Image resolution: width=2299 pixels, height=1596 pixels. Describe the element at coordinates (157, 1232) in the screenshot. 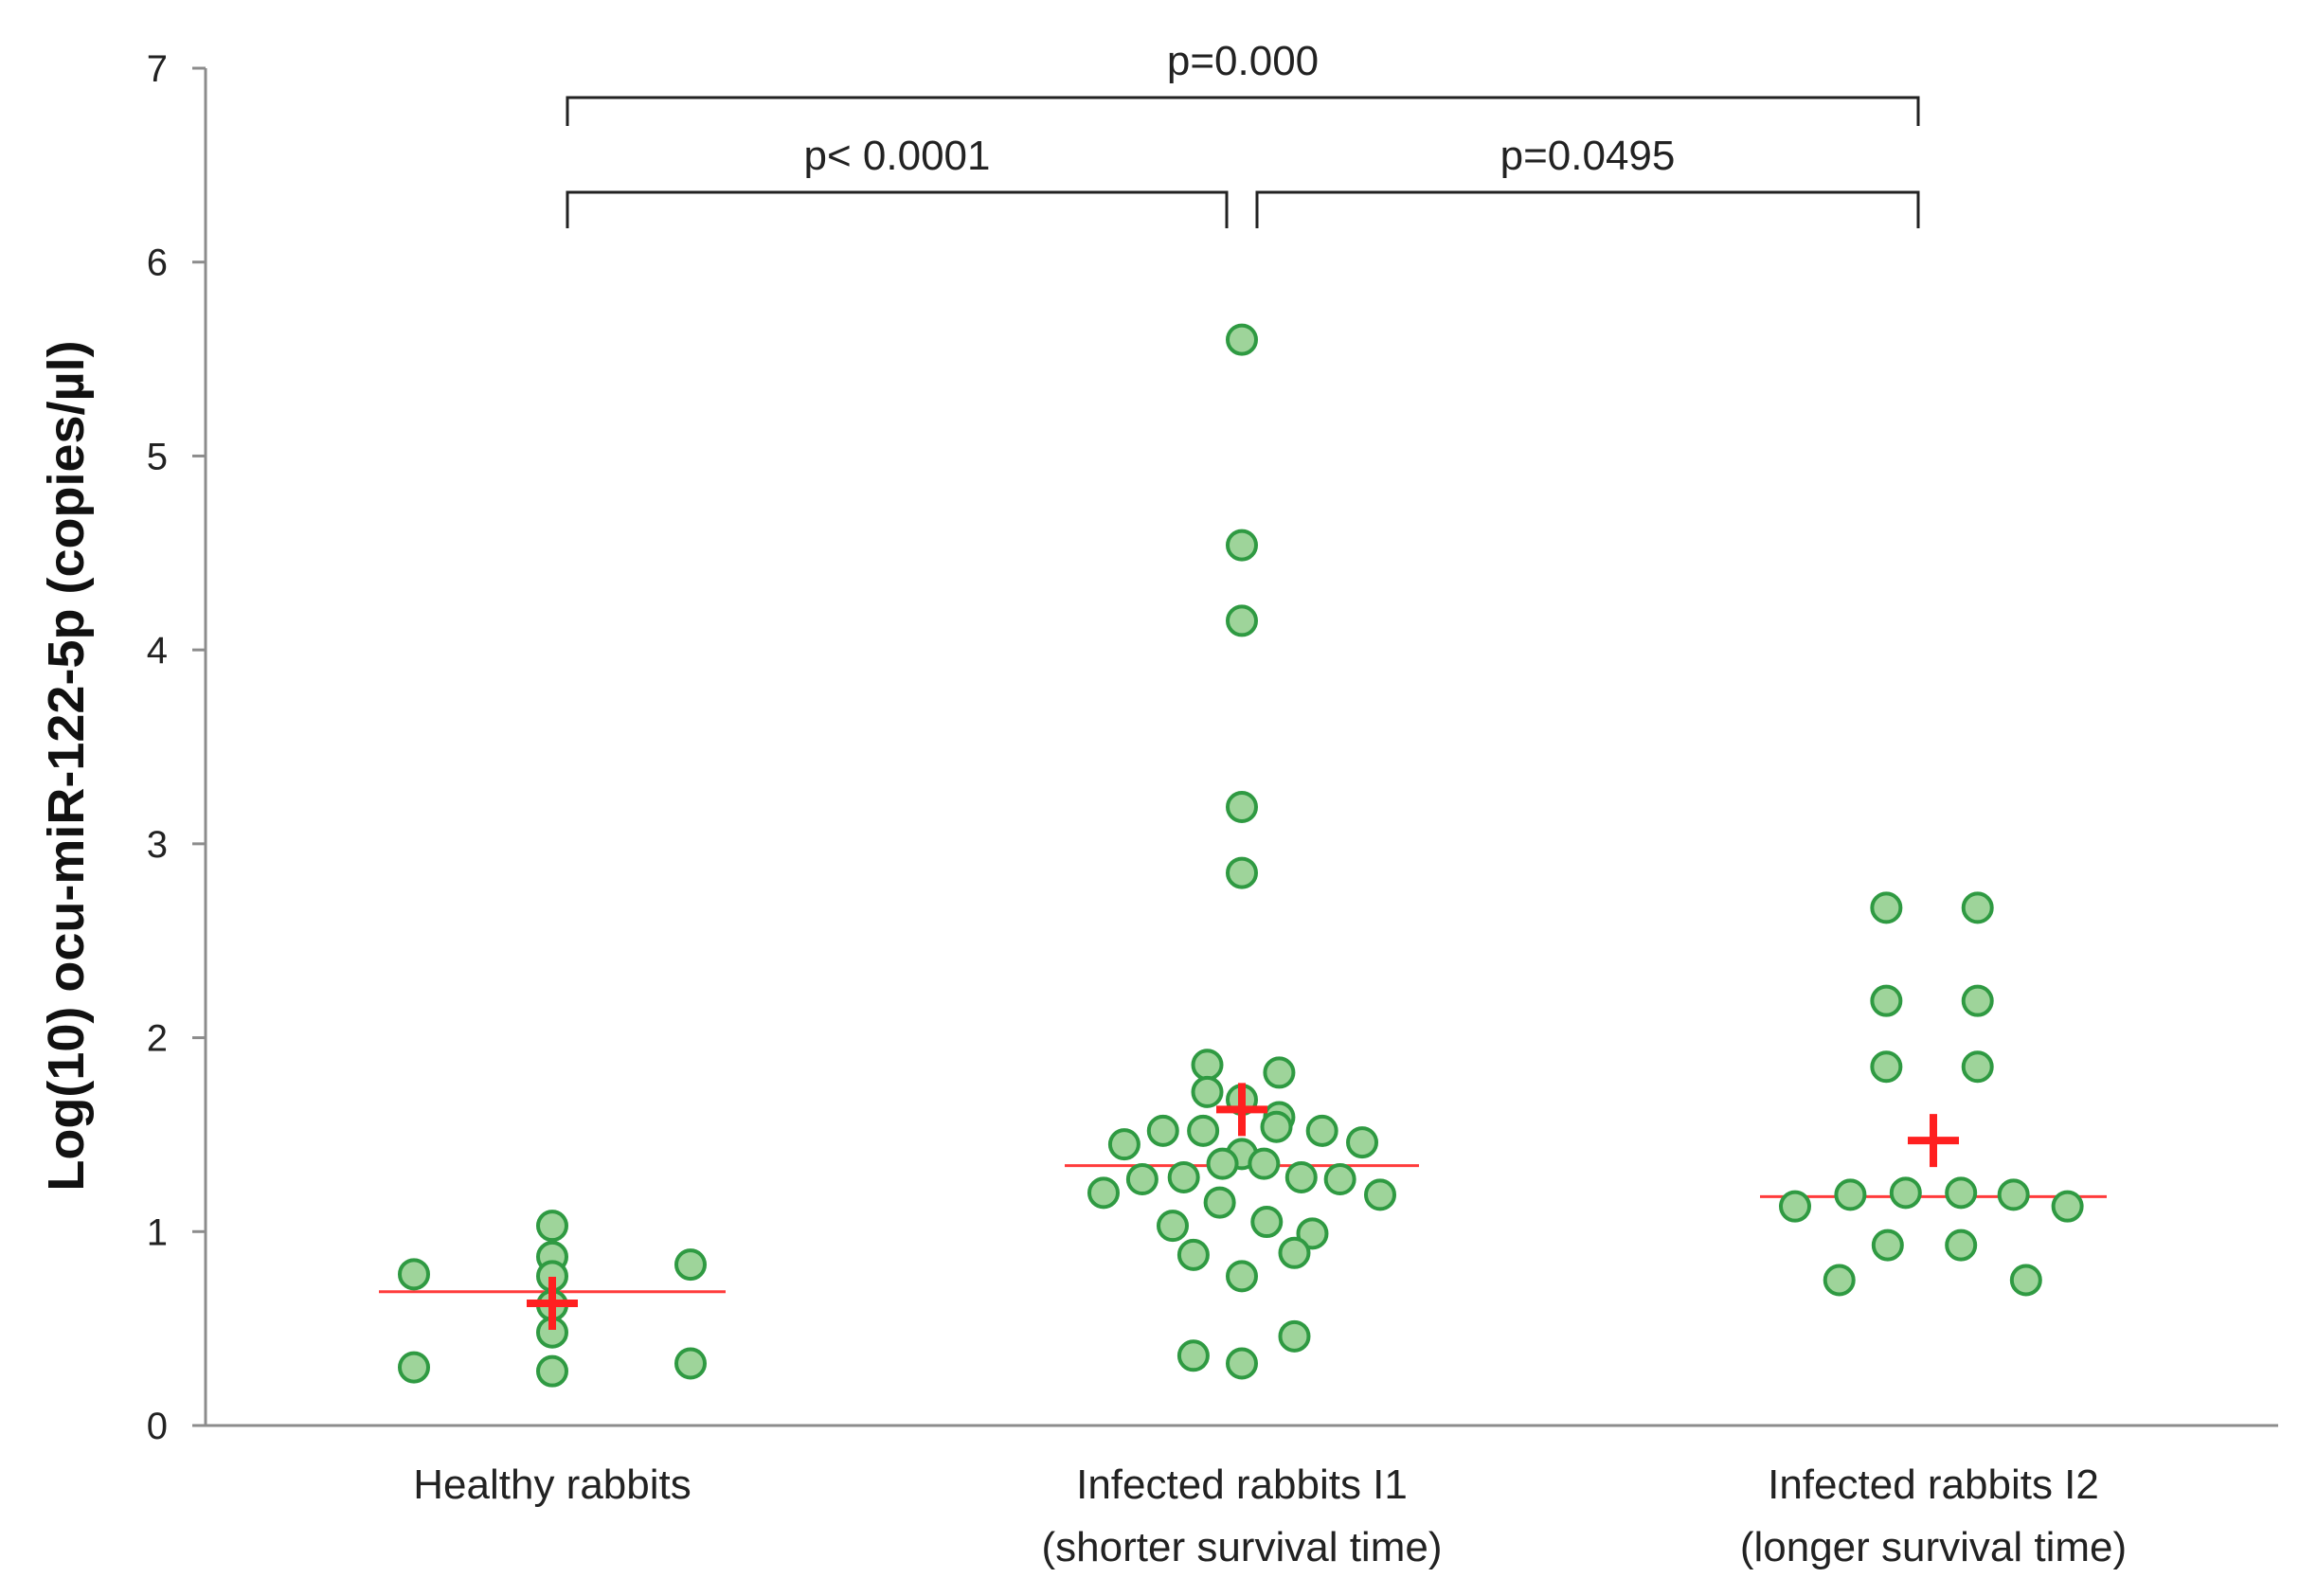

I see `y-tick-label: 1` at that location.